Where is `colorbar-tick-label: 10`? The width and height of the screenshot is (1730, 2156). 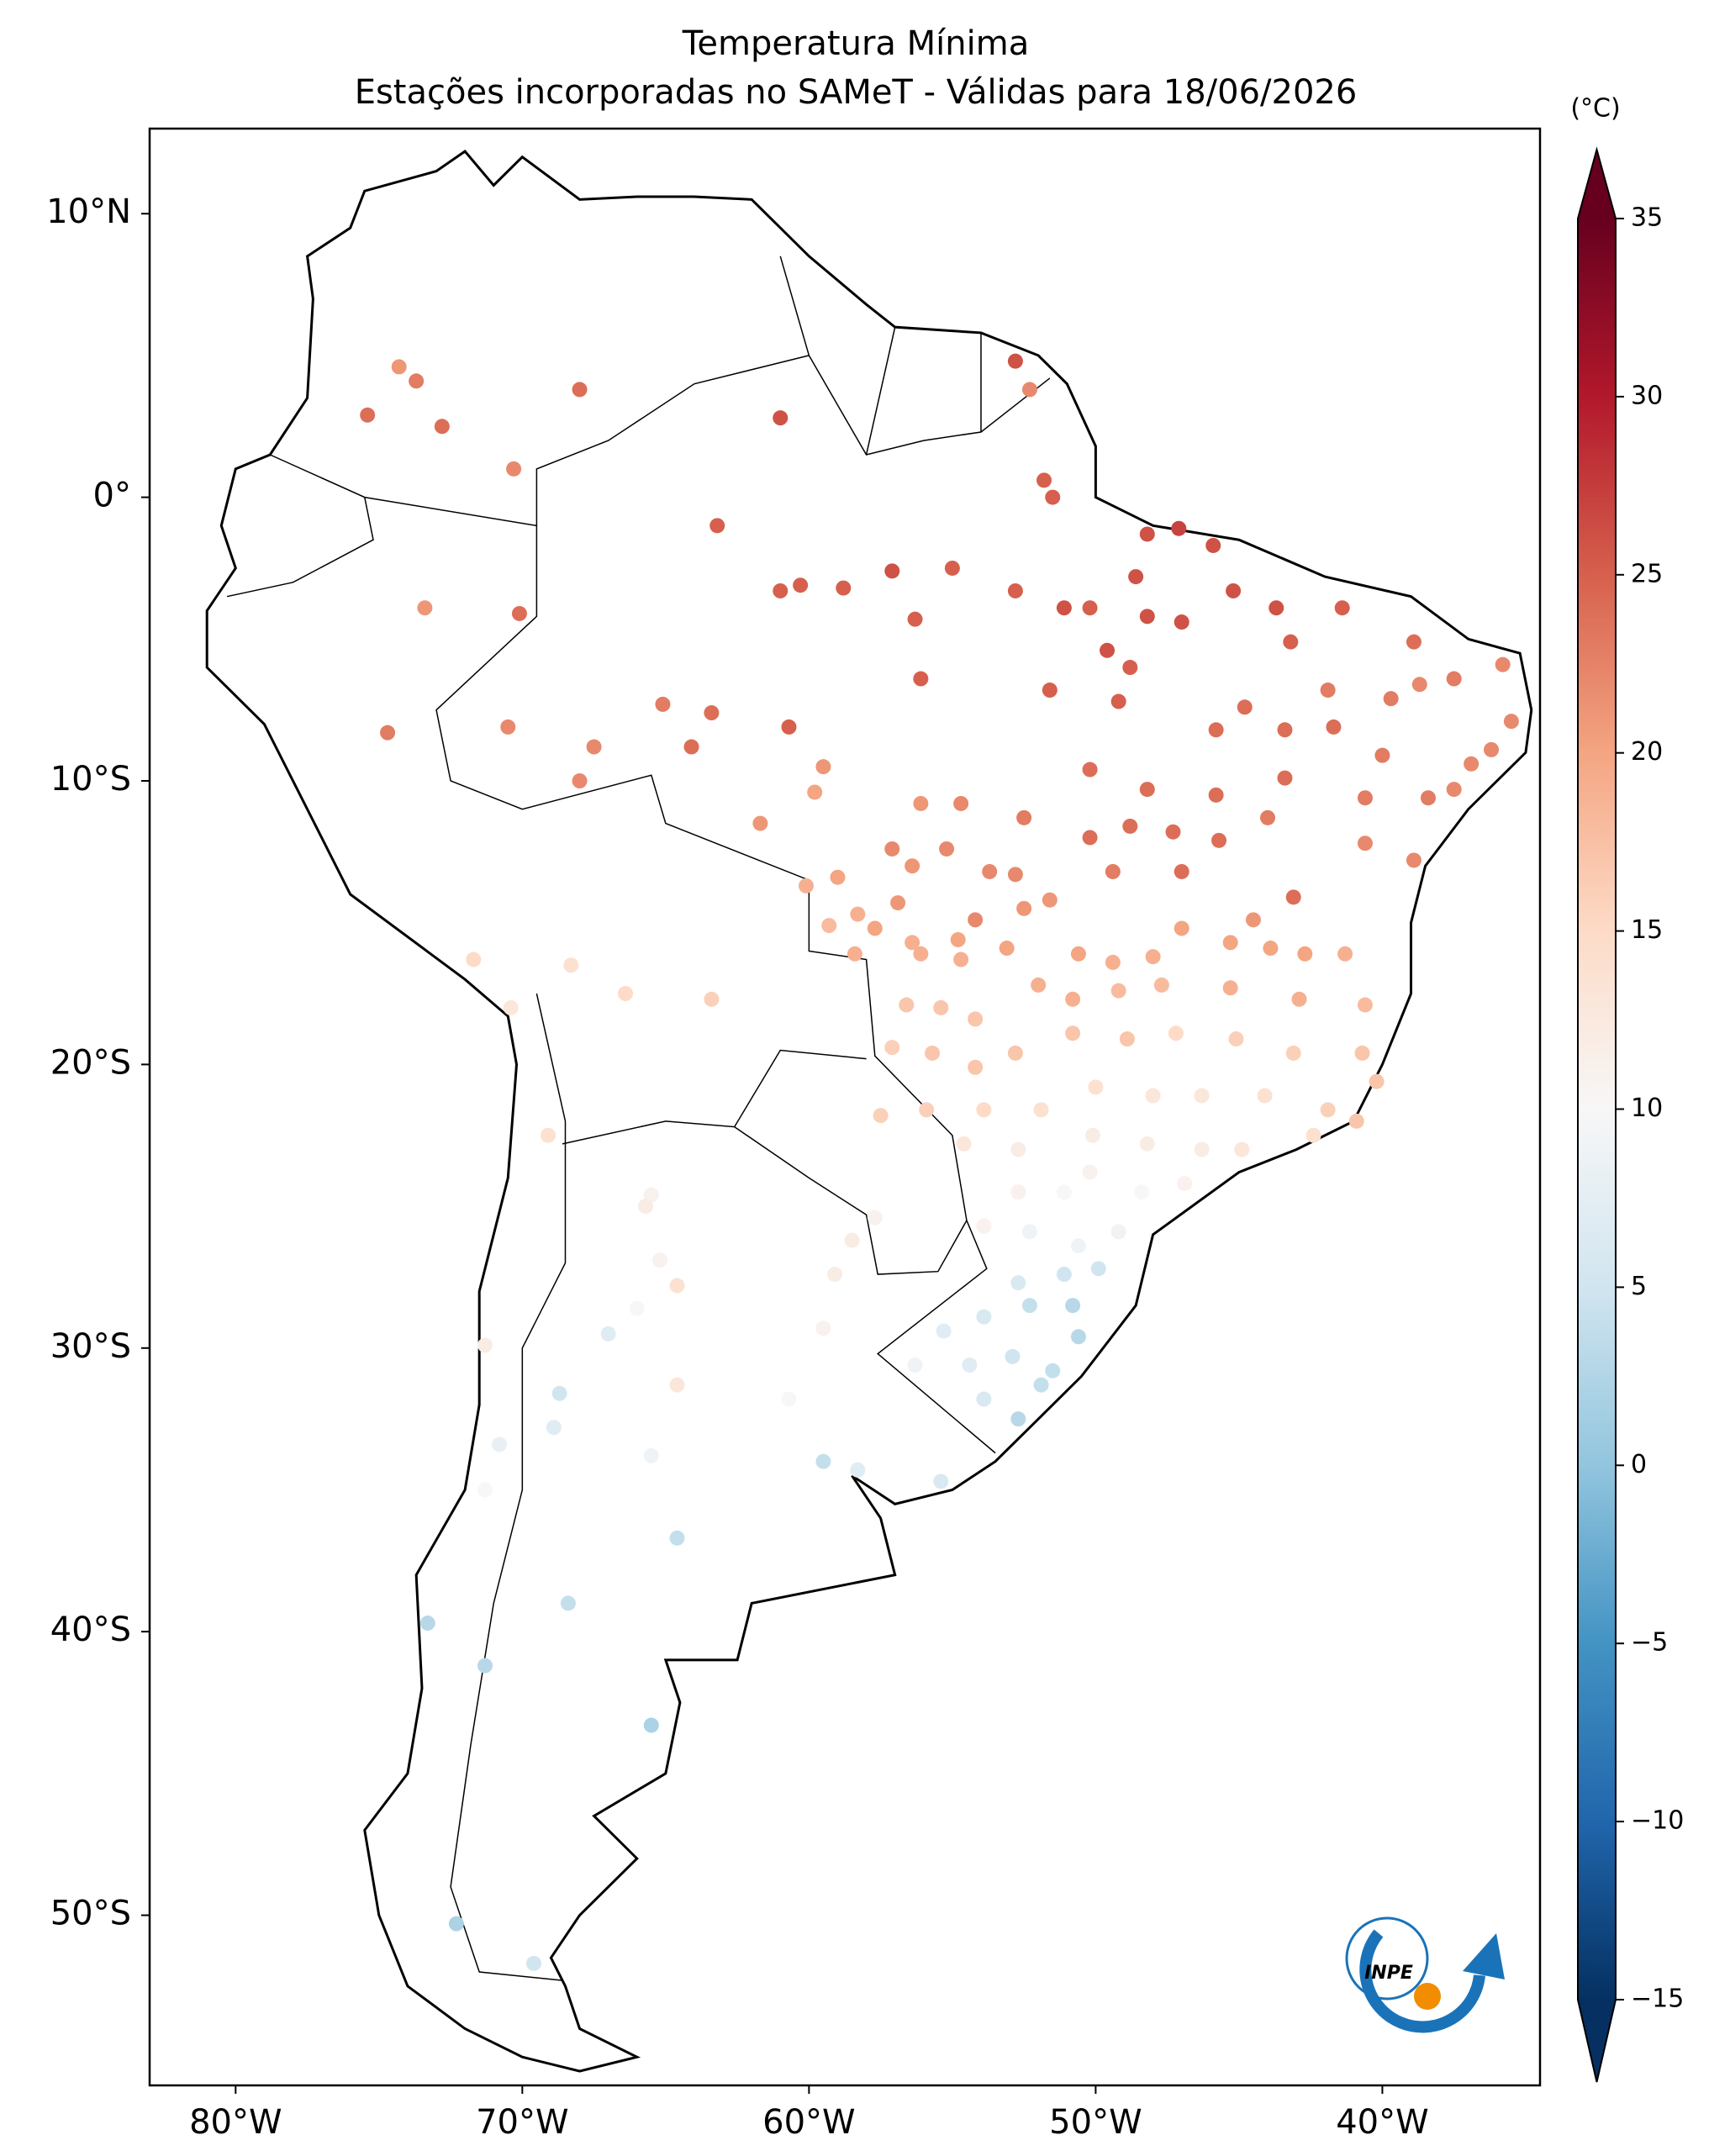
colorbar-tick-label: 10 is located at coordinates (1647, 1108).